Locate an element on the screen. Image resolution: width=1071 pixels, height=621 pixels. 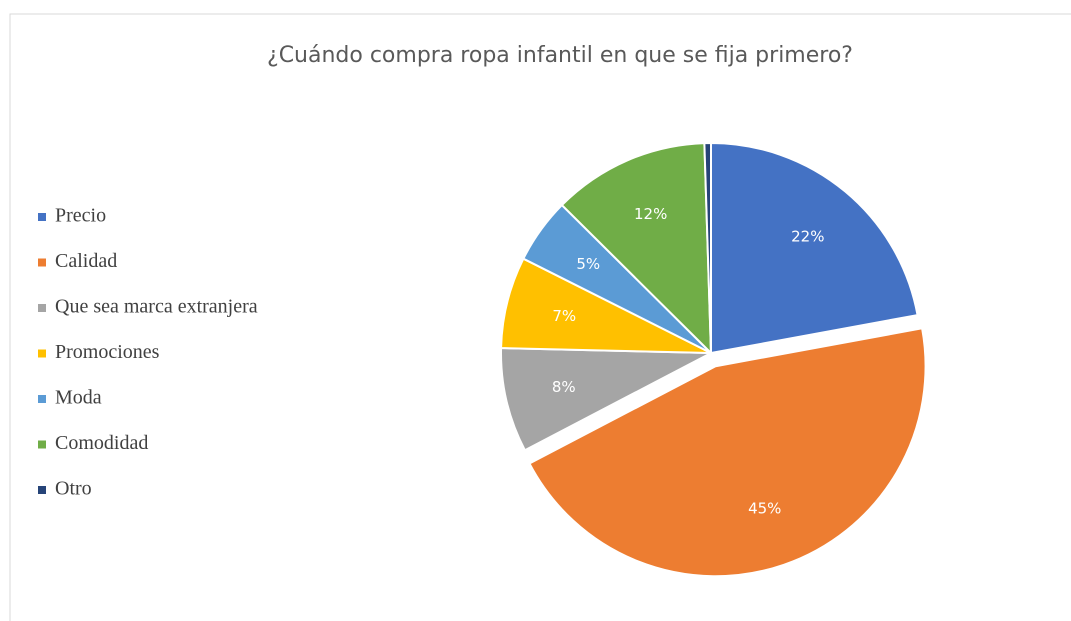
legend-label: Comodidad is located at coordinates (101, 443).